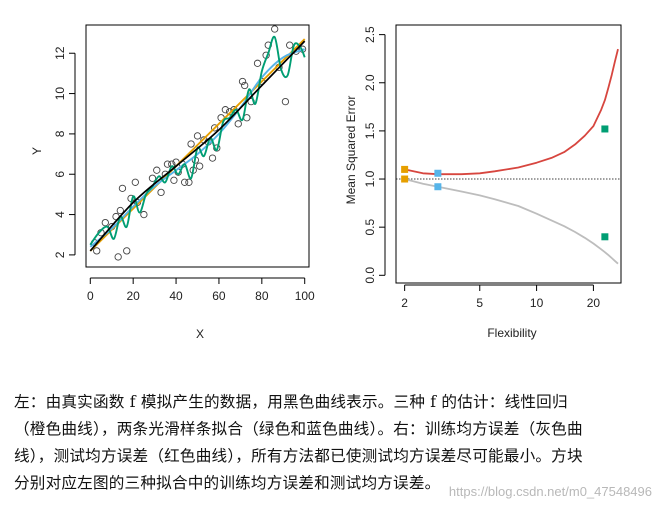  Describe the element at coordinates (404, 303) in the screenshot. I see `x-tick-label: 2` at that location.